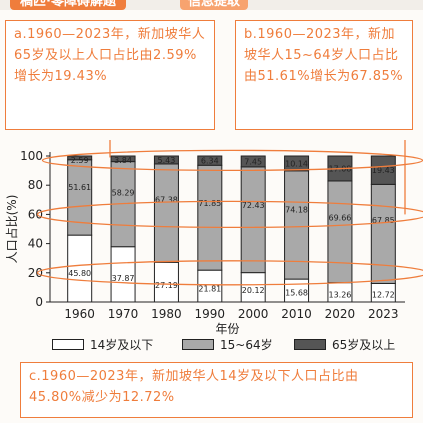 This screenshot has width=423, height=423. I want to click on highlight-working-band, so click(229, 214).